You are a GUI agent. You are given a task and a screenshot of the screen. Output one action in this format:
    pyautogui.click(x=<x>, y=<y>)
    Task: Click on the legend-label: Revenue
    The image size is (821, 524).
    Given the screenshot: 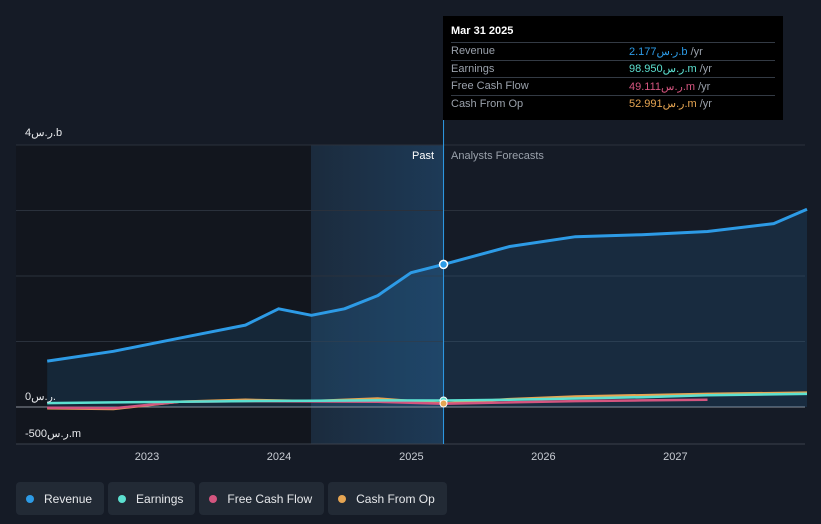 What is the action you would take?
    pyautogui.click(x=68, y=498)
    